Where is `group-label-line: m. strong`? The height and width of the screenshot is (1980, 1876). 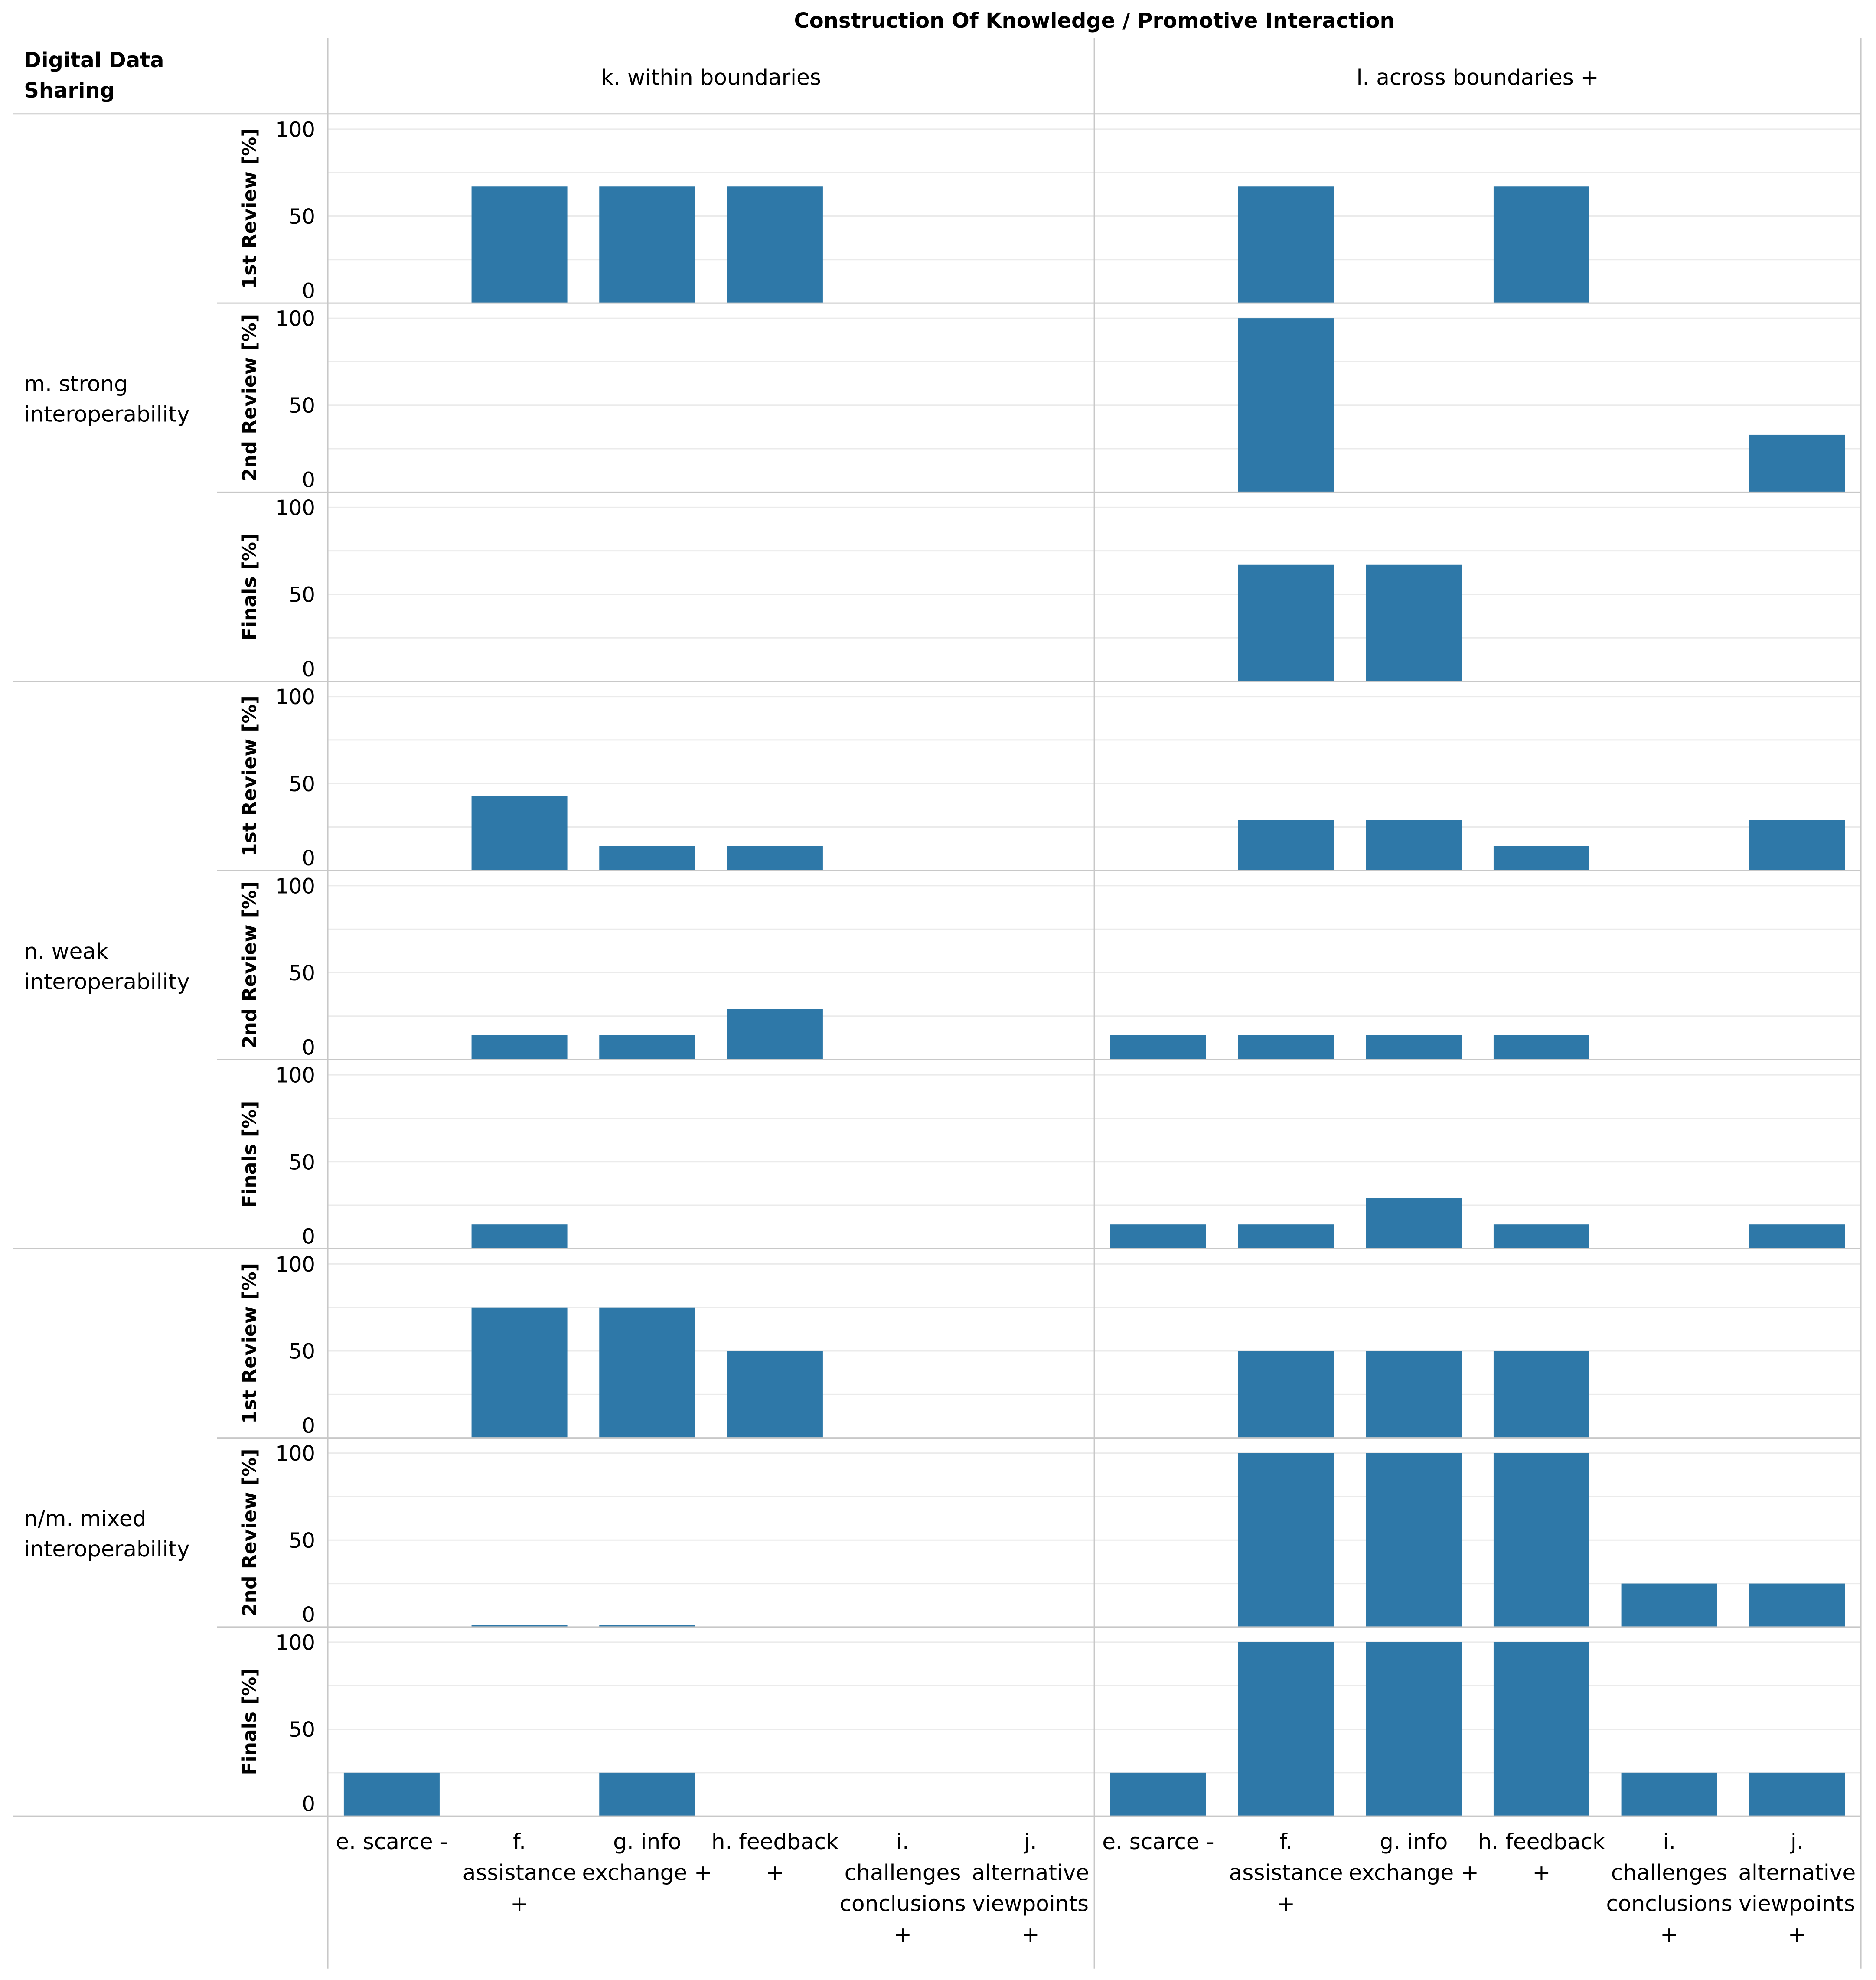
group-label-line: m. strong is located at coordinates (76, 384).